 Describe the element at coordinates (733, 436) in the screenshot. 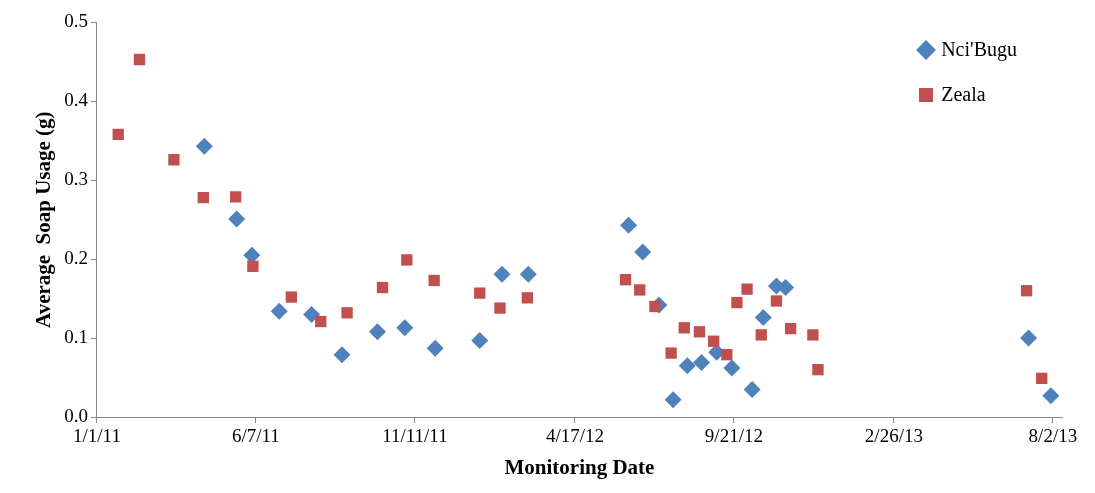

I see `x-tick-label: 9/21/12` at that location.